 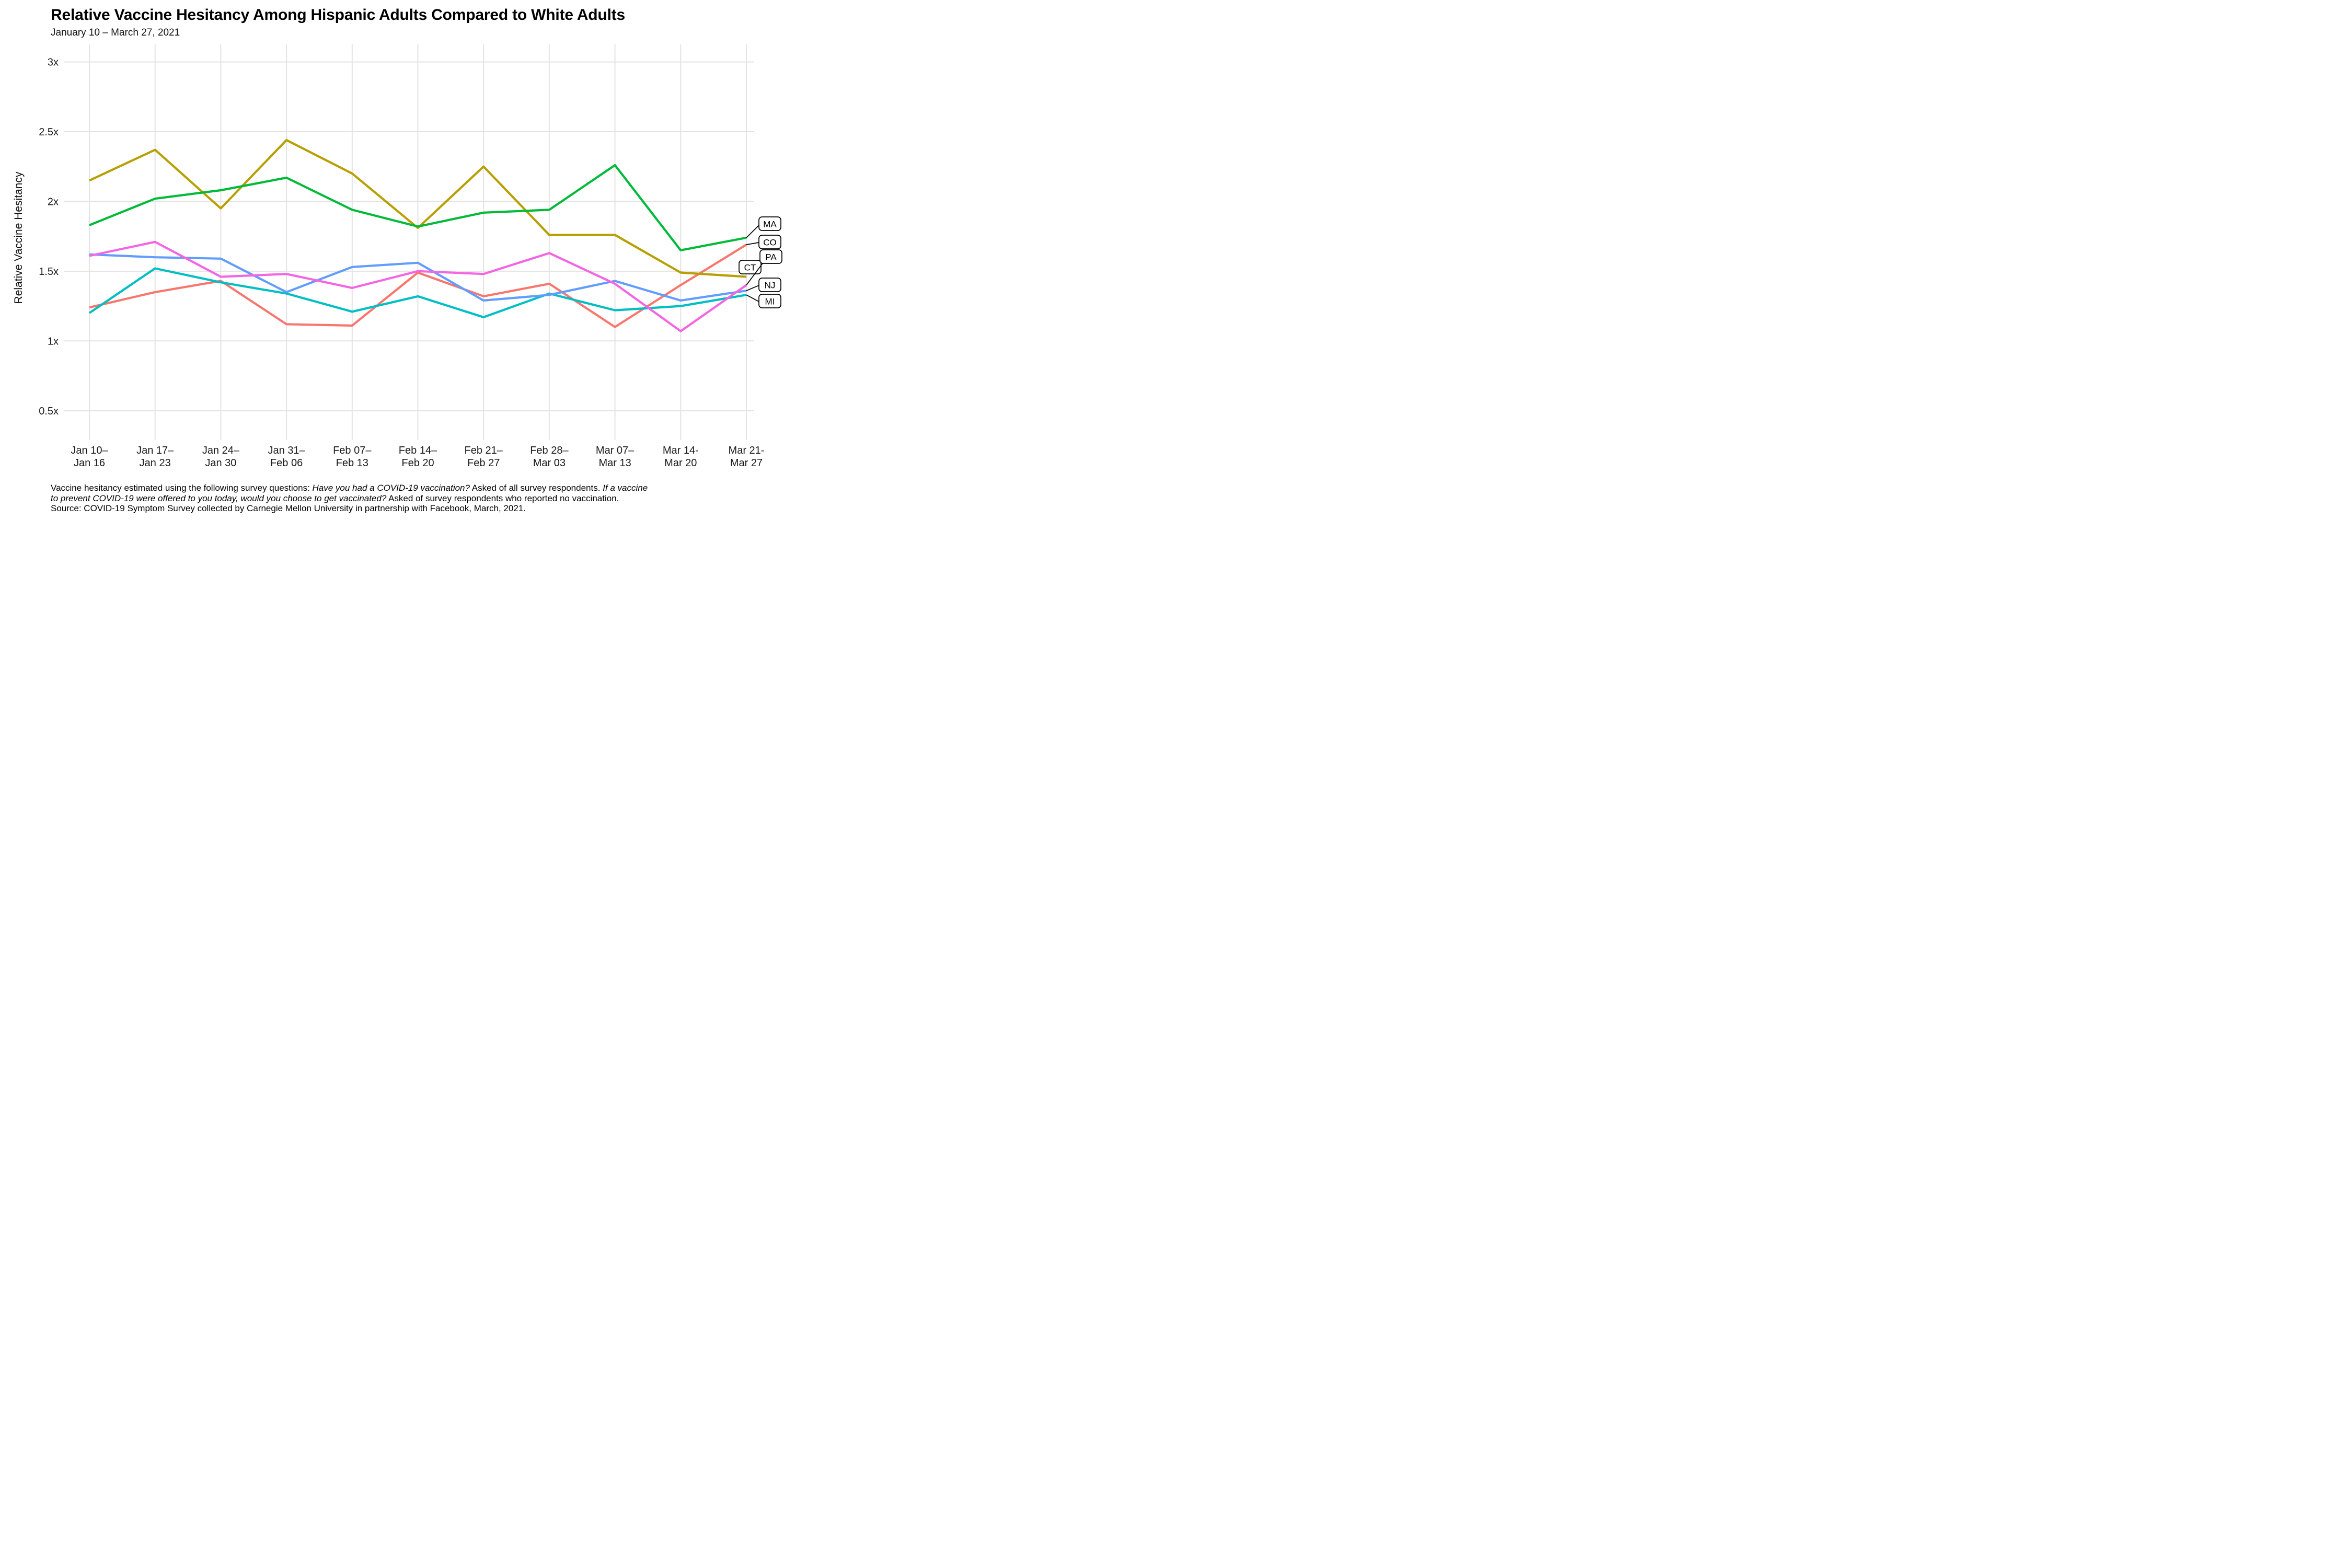 I want to click on x-tick-label: Mar 07–, so click(x=615, y=450).